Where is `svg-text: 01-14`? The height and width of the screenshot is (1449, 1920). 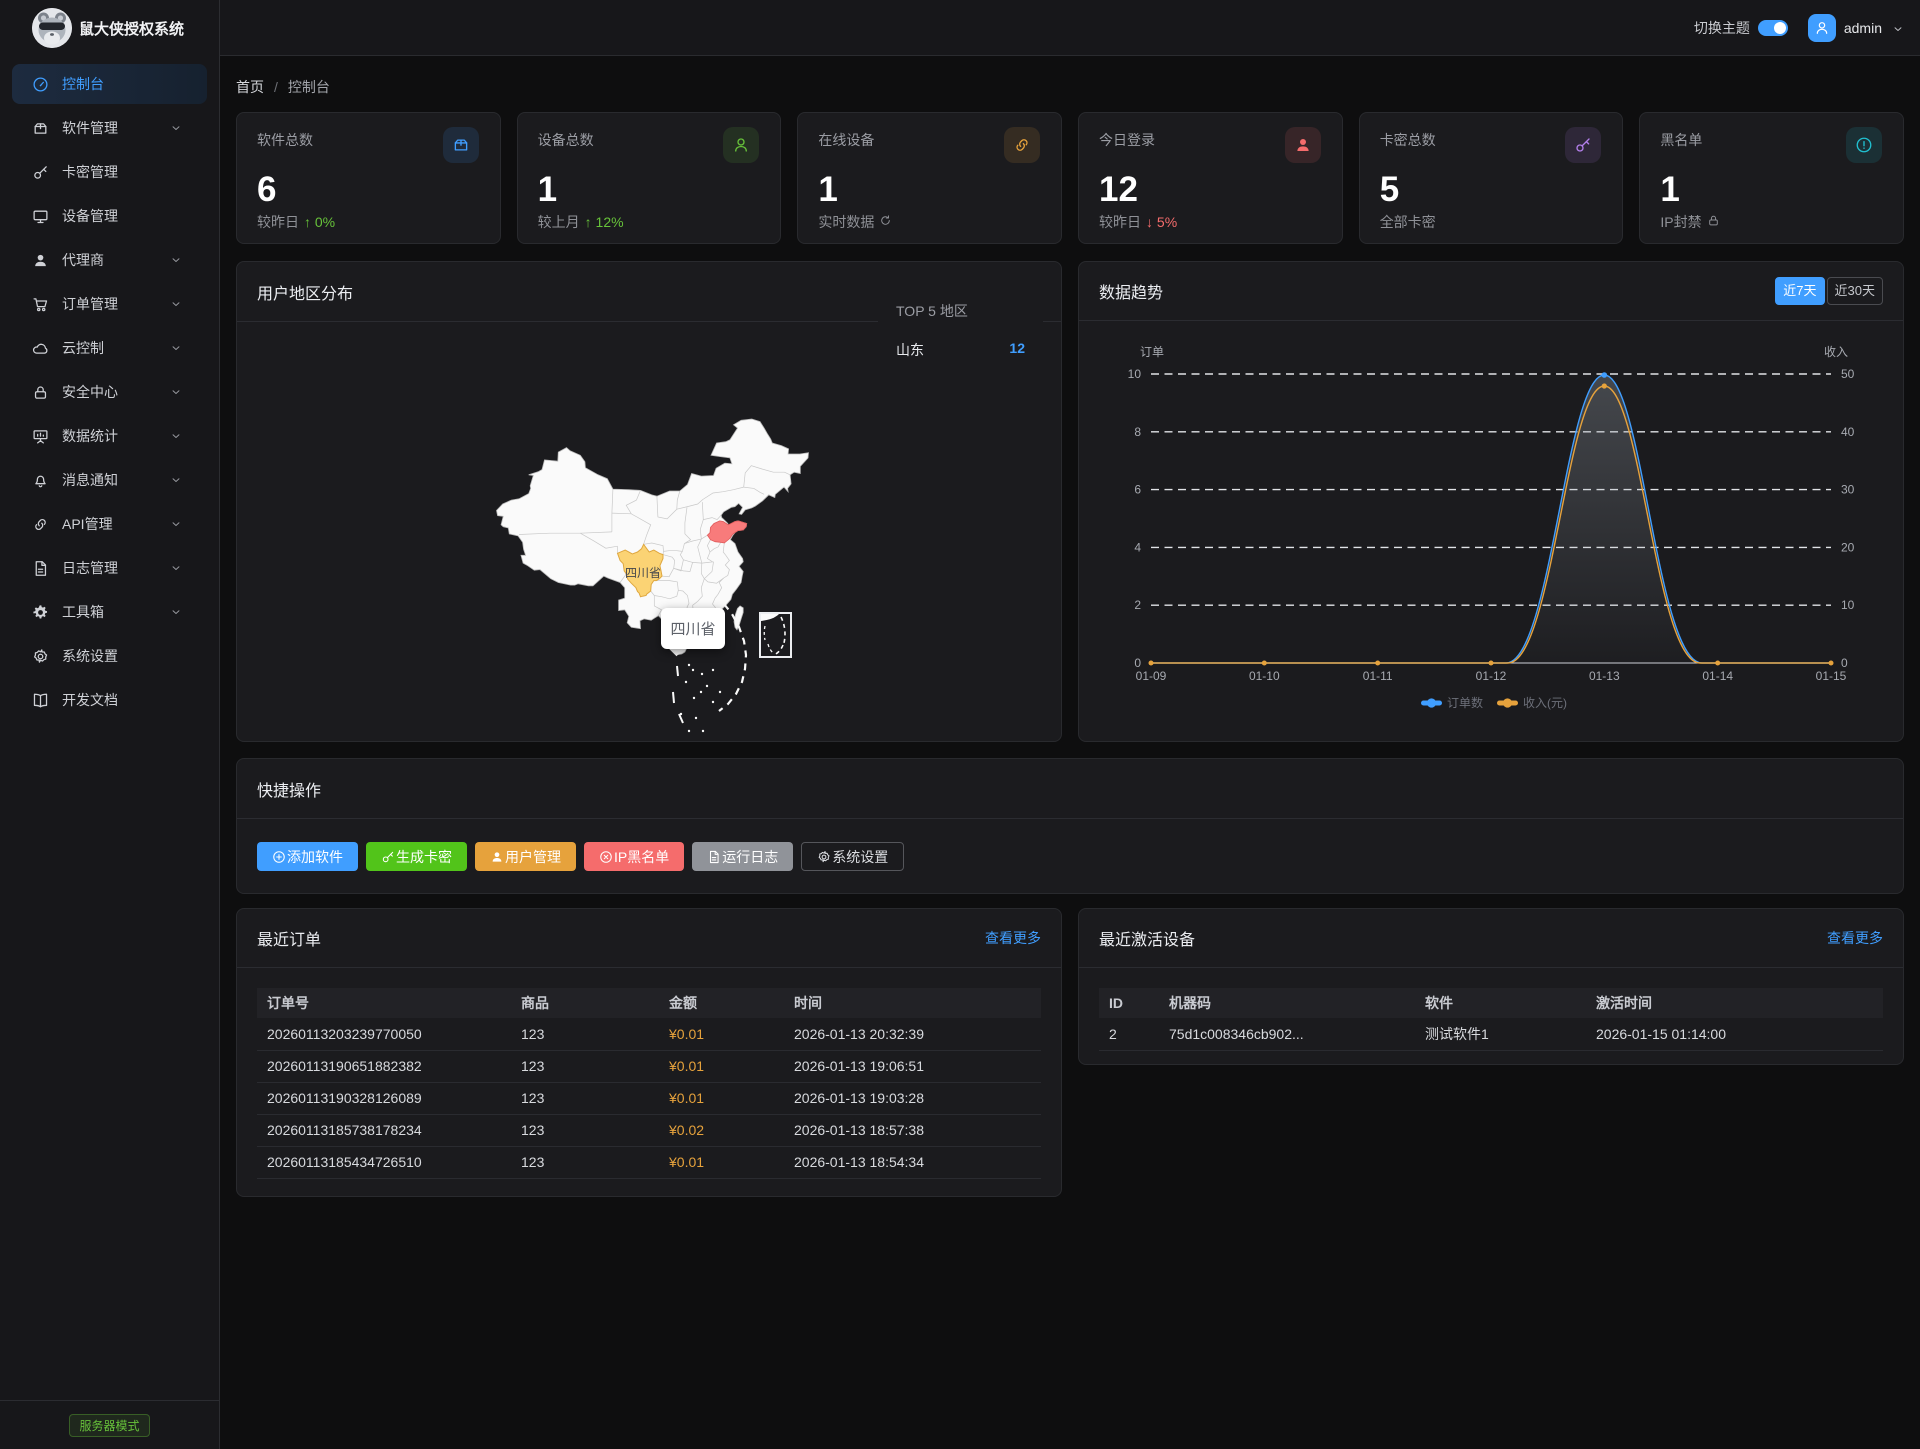 svg-text: 01-14 is located at coordinates (1717, 676).